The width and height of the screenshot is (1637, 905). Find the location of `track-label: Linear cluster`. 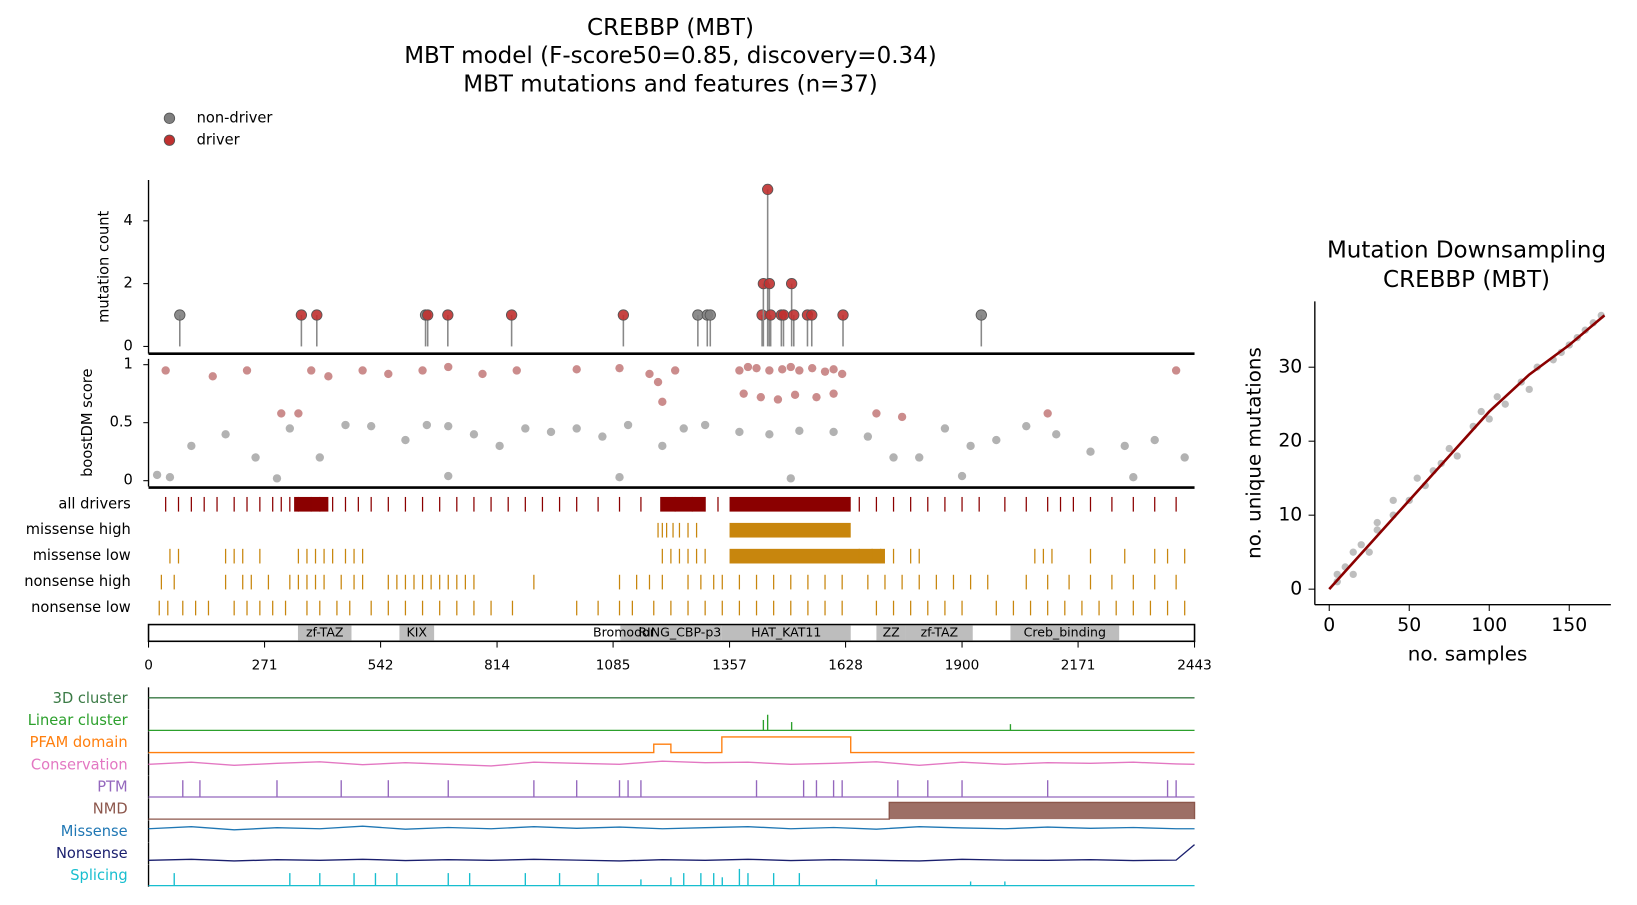

track-label: Linear cluster is located at coordinates (78, 720).